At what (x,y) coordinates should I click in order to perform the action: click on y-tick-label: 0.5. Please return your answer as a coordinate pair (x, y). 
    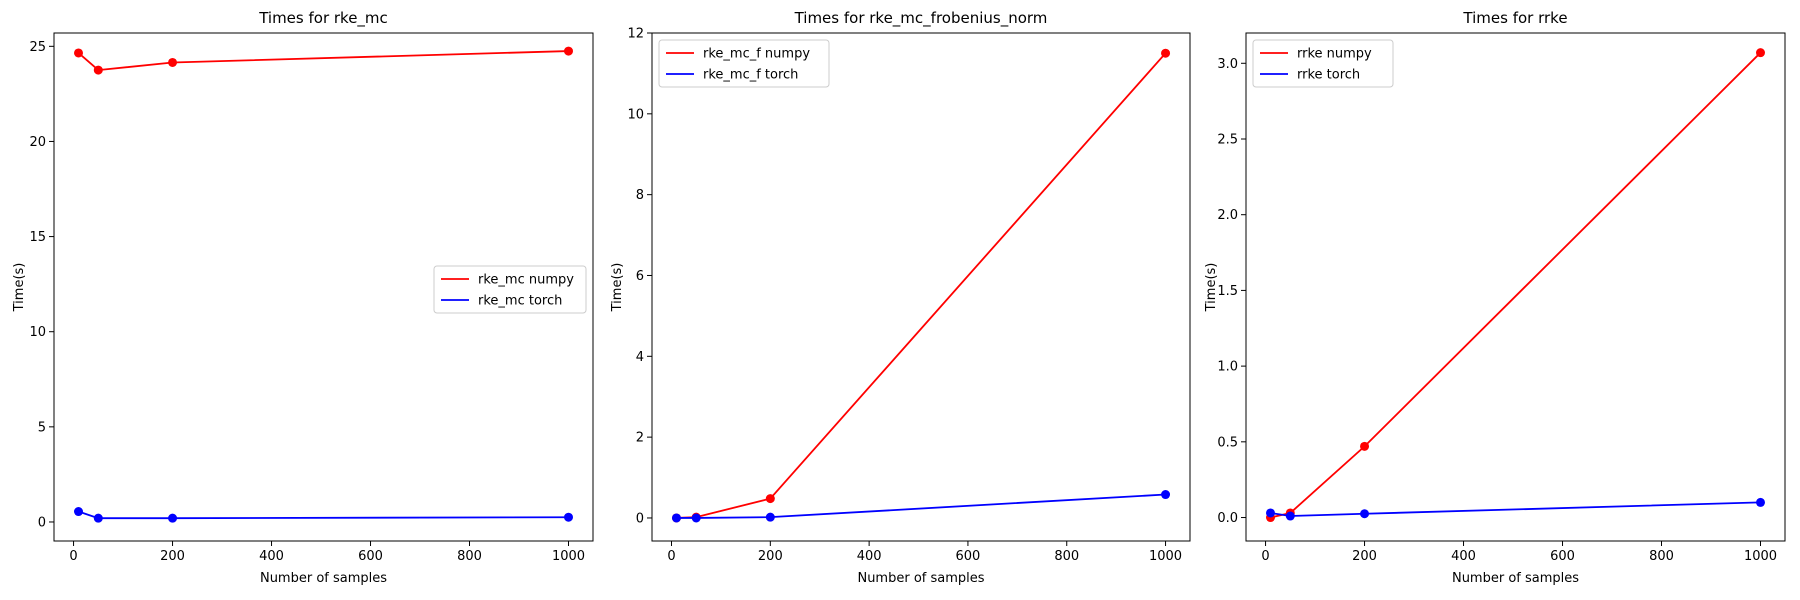
    Looking at the image, I should click on (1227, 442).